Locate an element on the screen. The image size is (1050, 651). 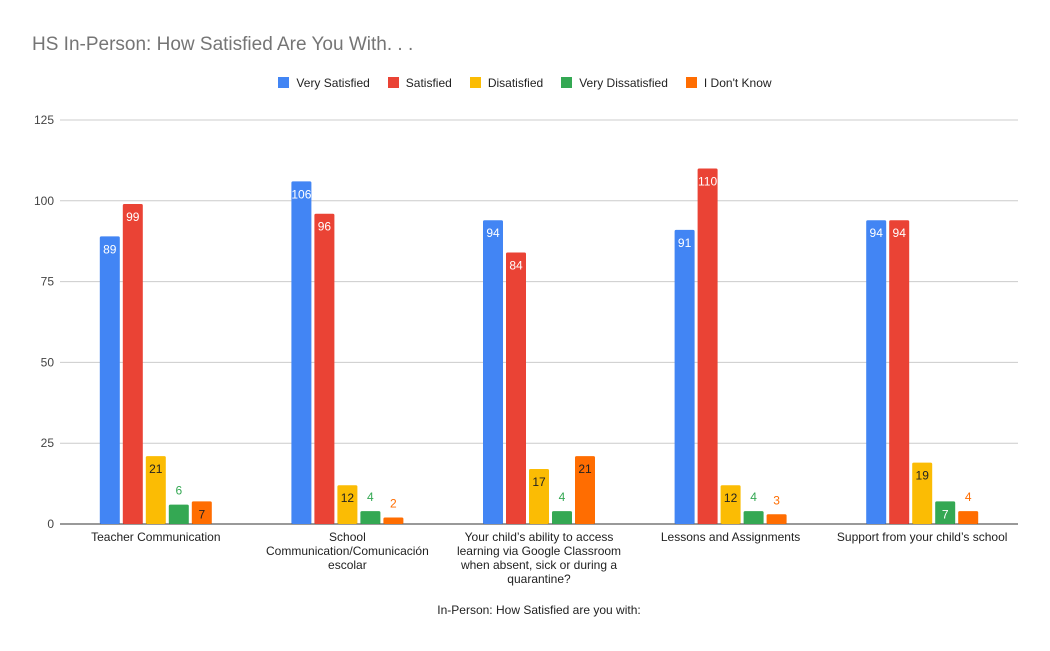
legend-item: Disatisfied is located at coordinates (506, 83).